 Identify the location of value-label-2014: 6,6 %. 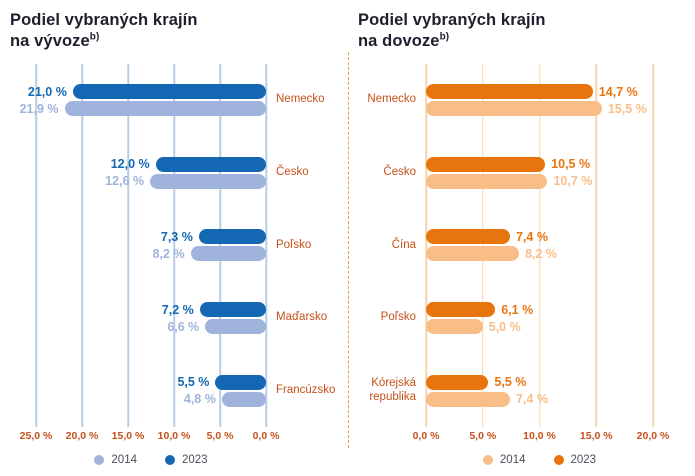
(183, 326).